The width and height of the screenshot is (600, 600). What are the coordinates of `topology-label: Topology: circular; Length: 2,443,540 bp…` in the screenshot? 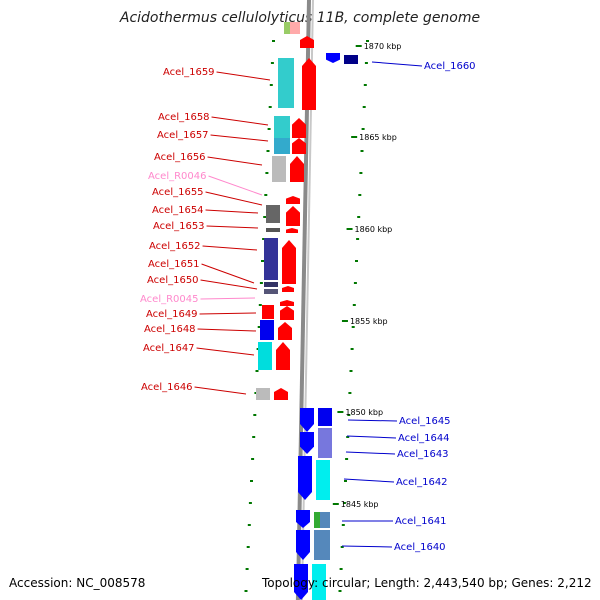 It's located at (427, 583).